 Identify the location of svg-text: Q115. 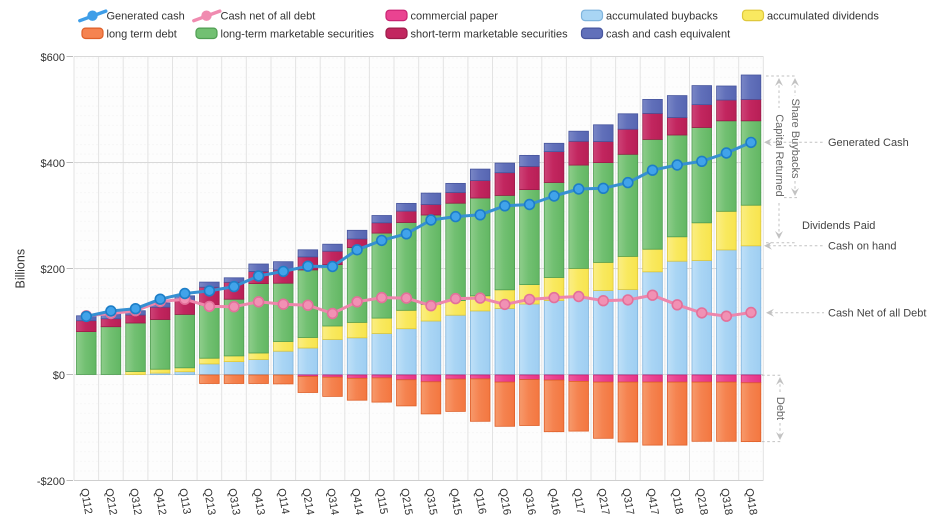
(381, 501).